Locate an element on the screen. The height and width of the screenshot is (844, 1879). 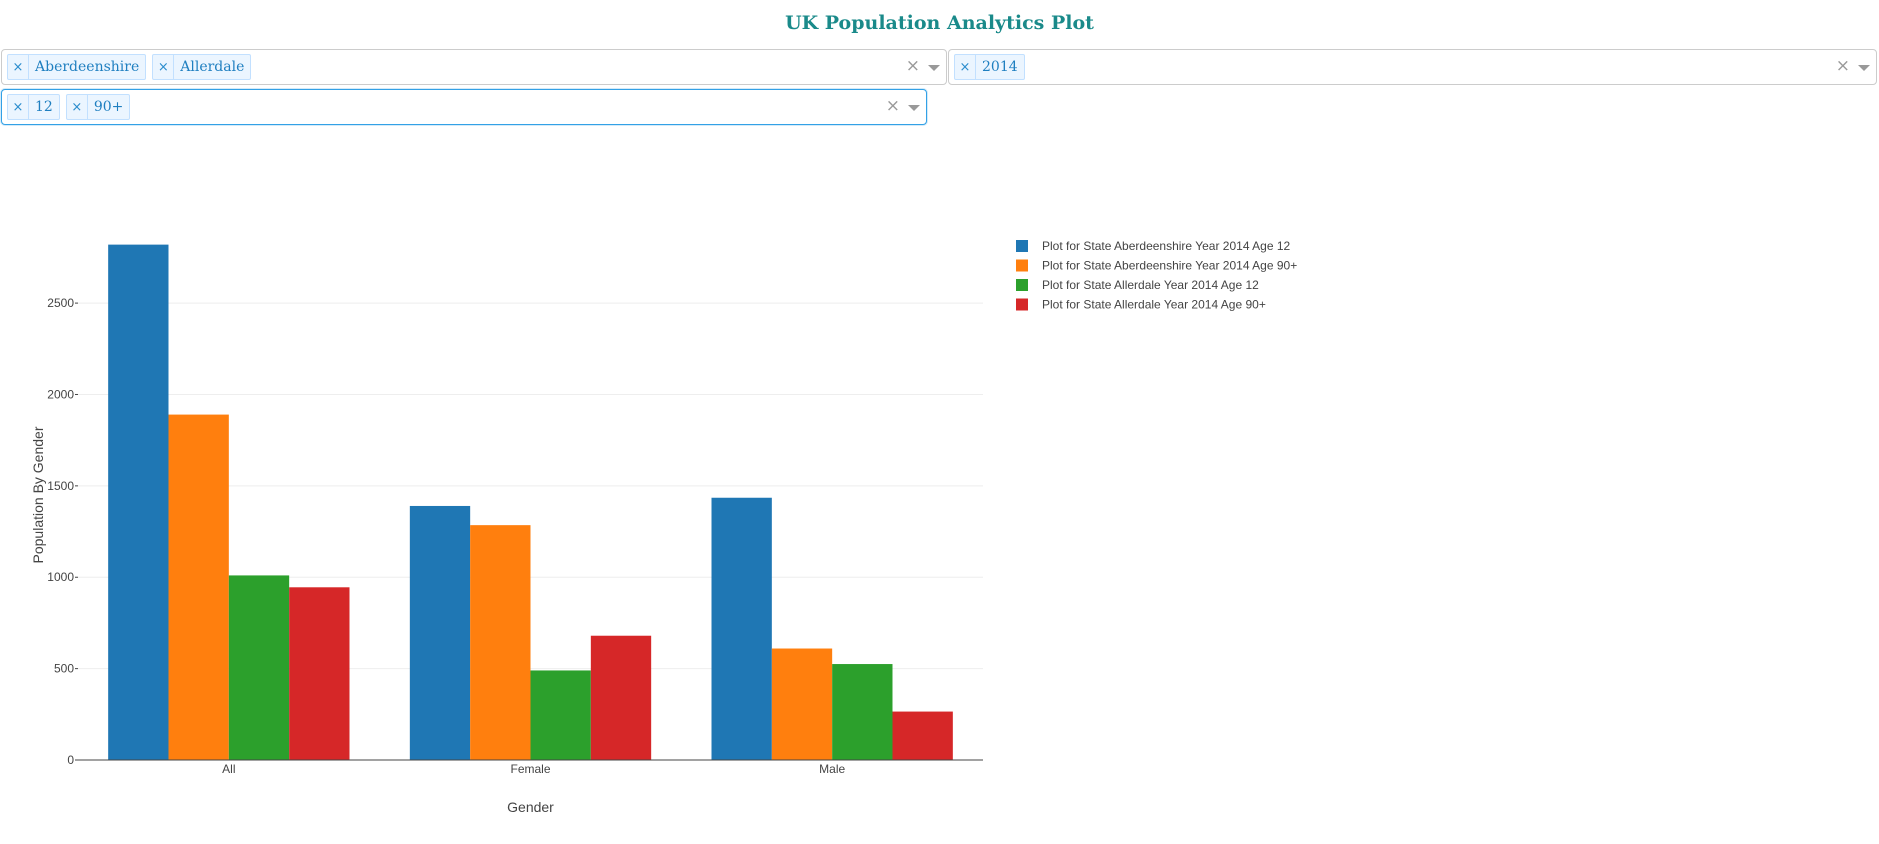
clear-ages-icon: × is located at coordinates (892, 106).